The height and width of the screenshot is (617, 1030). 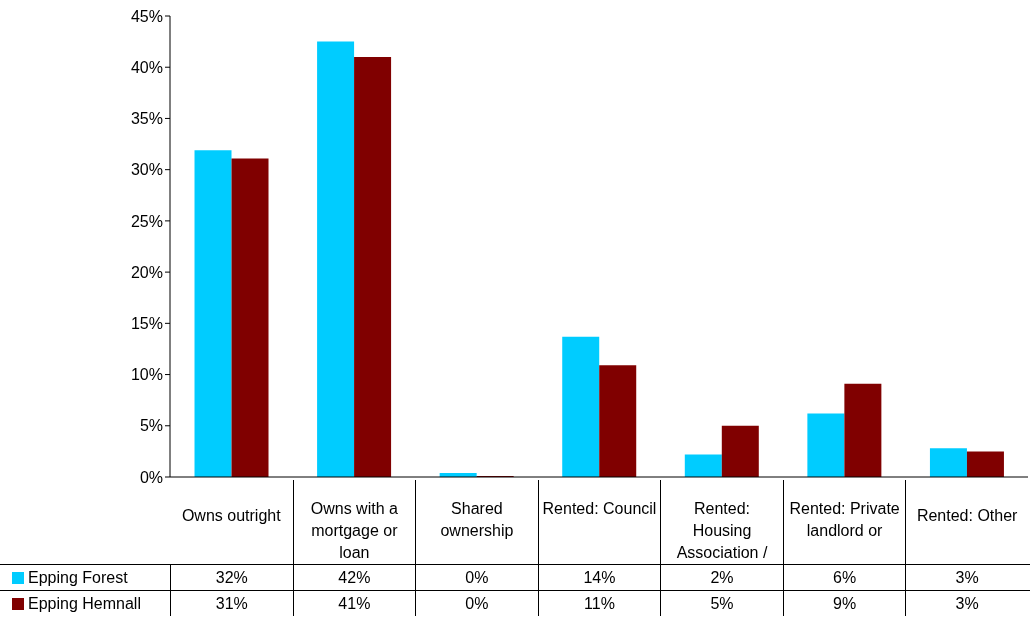 What do you see at coordinates (599, 603) in the screenshot?
I see `data-label: 11%` at bounding box center [599, 603].